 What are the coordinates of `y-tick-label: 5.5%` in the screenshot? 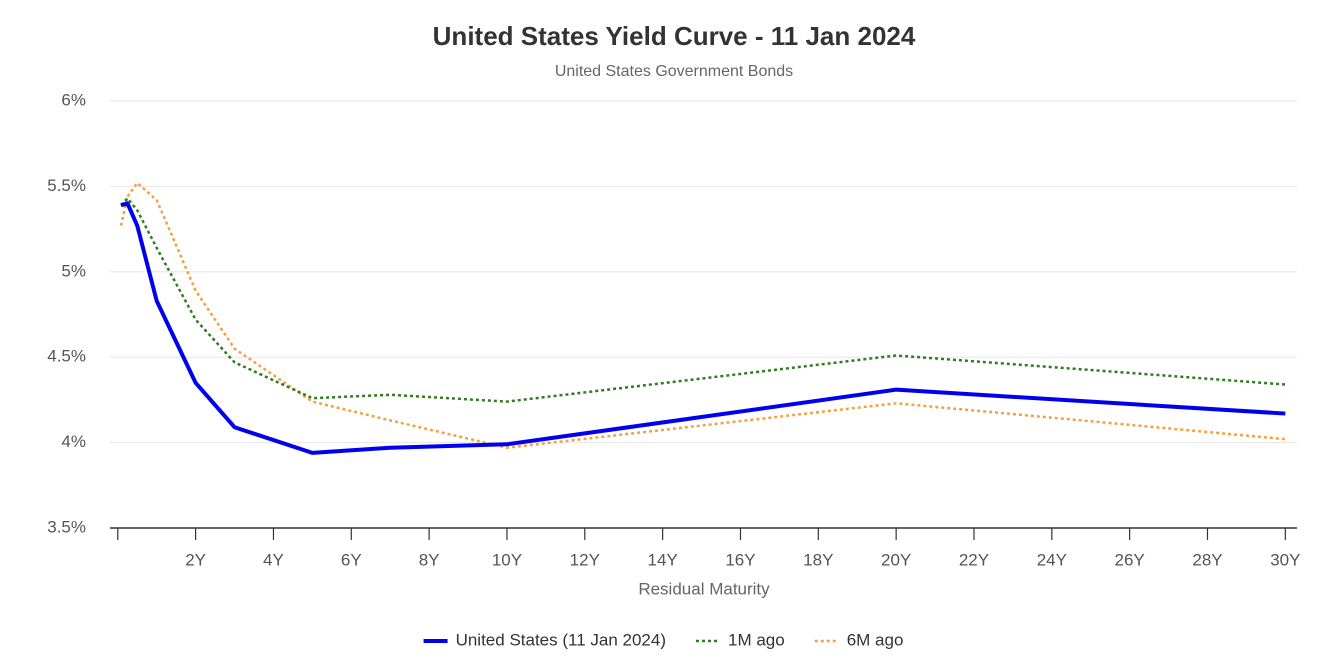 It's located at (66, 185).